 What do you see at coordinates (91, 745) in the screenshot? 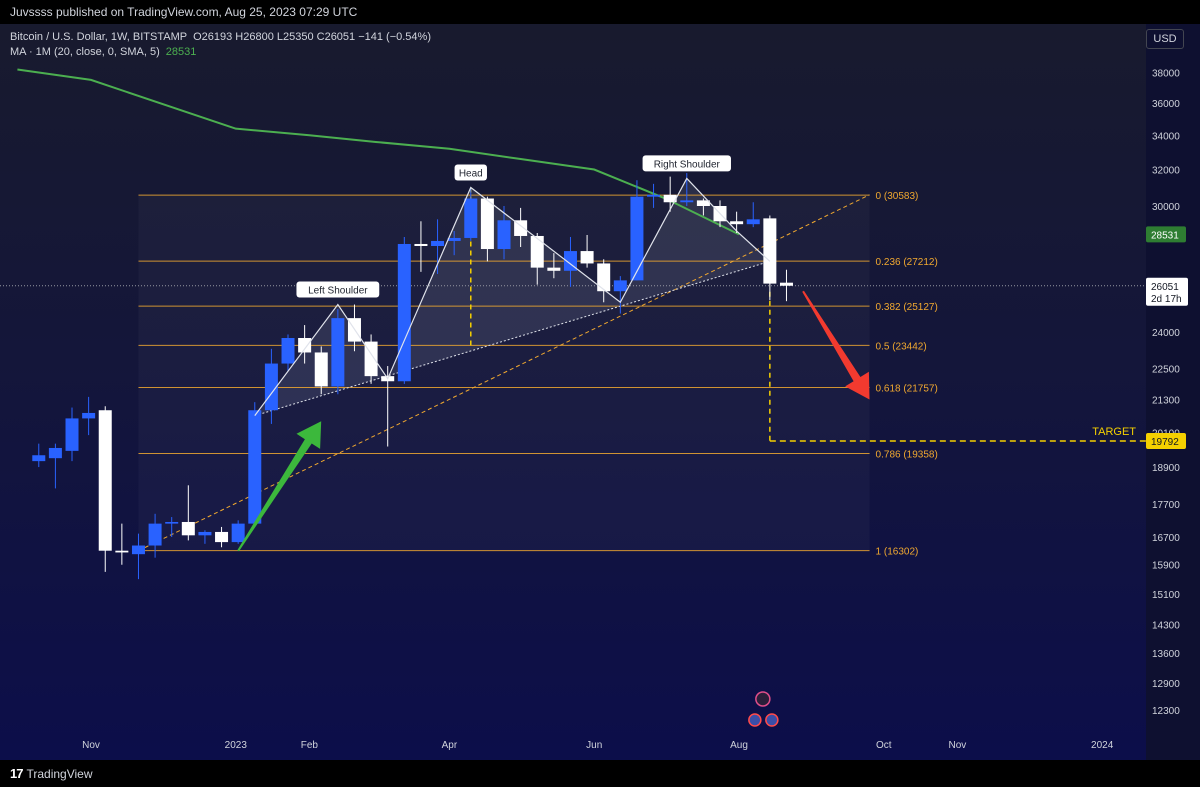
I see `x-tick-label: Nov` at bounding box center [91, 745].